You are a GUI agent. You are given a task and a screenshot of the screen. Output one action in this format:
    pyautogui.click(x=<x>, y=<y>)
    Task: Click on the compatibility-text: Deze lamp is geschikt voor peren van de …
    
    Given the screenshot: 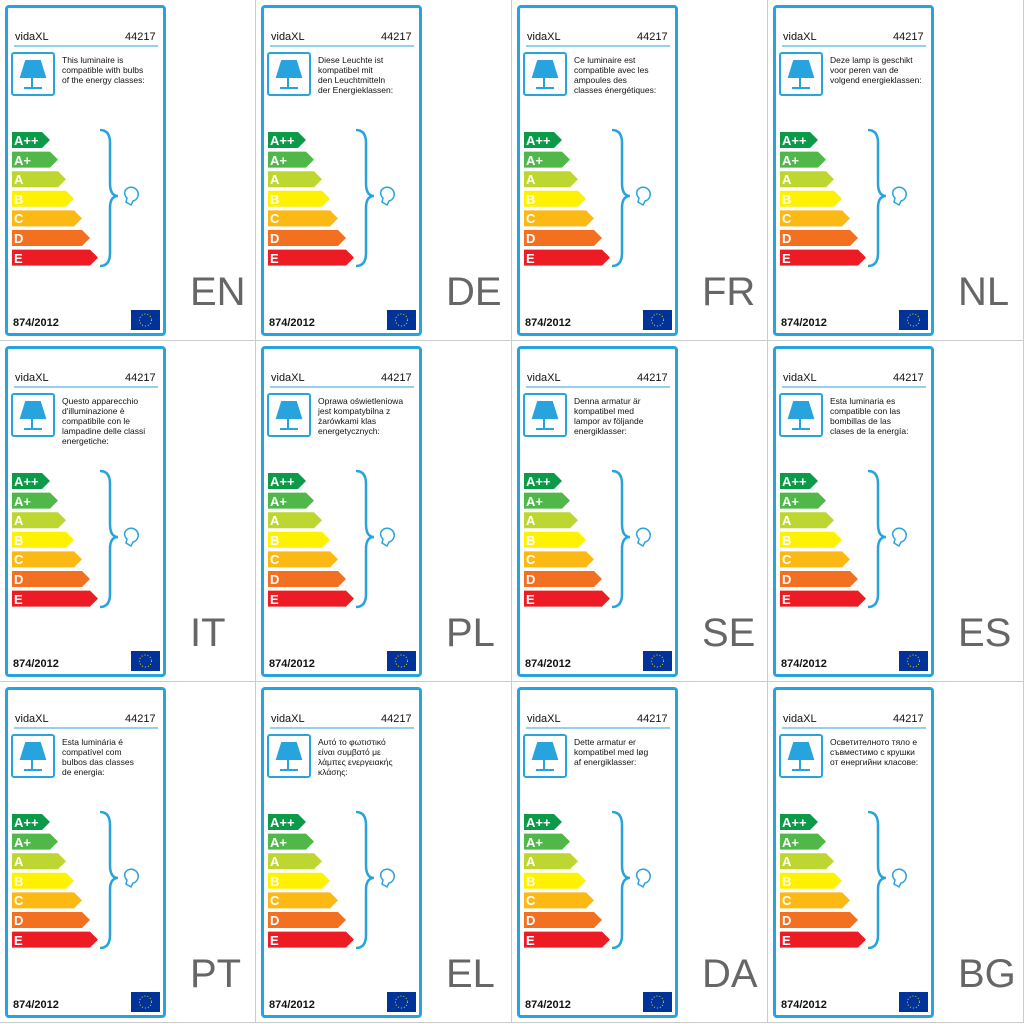 What is the action you would take?
    pyautogui.click(x=876, y=70)
    